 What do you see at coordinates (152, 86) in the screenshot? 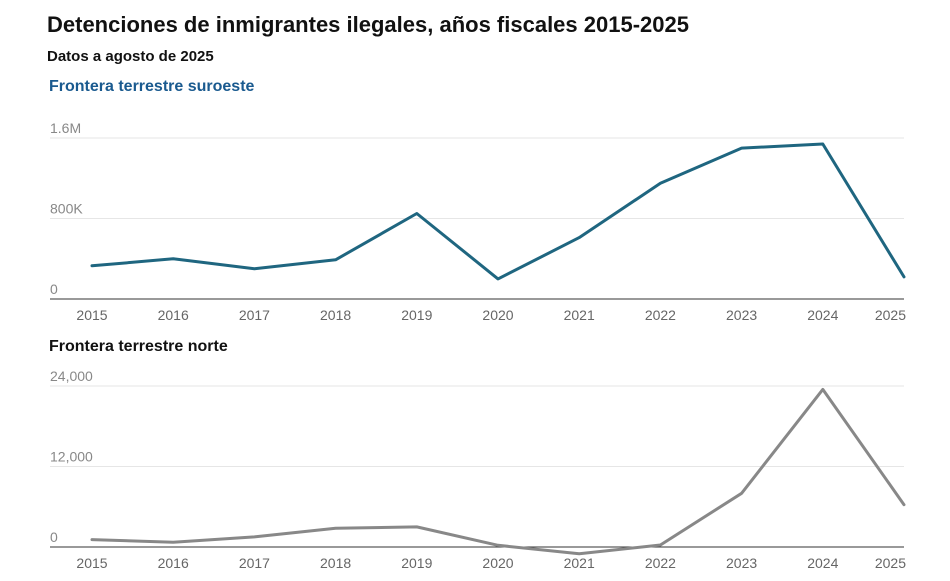
I see `panel-title-southwest: Frontera terrestre suroeste` at bounding box center [152, 86].